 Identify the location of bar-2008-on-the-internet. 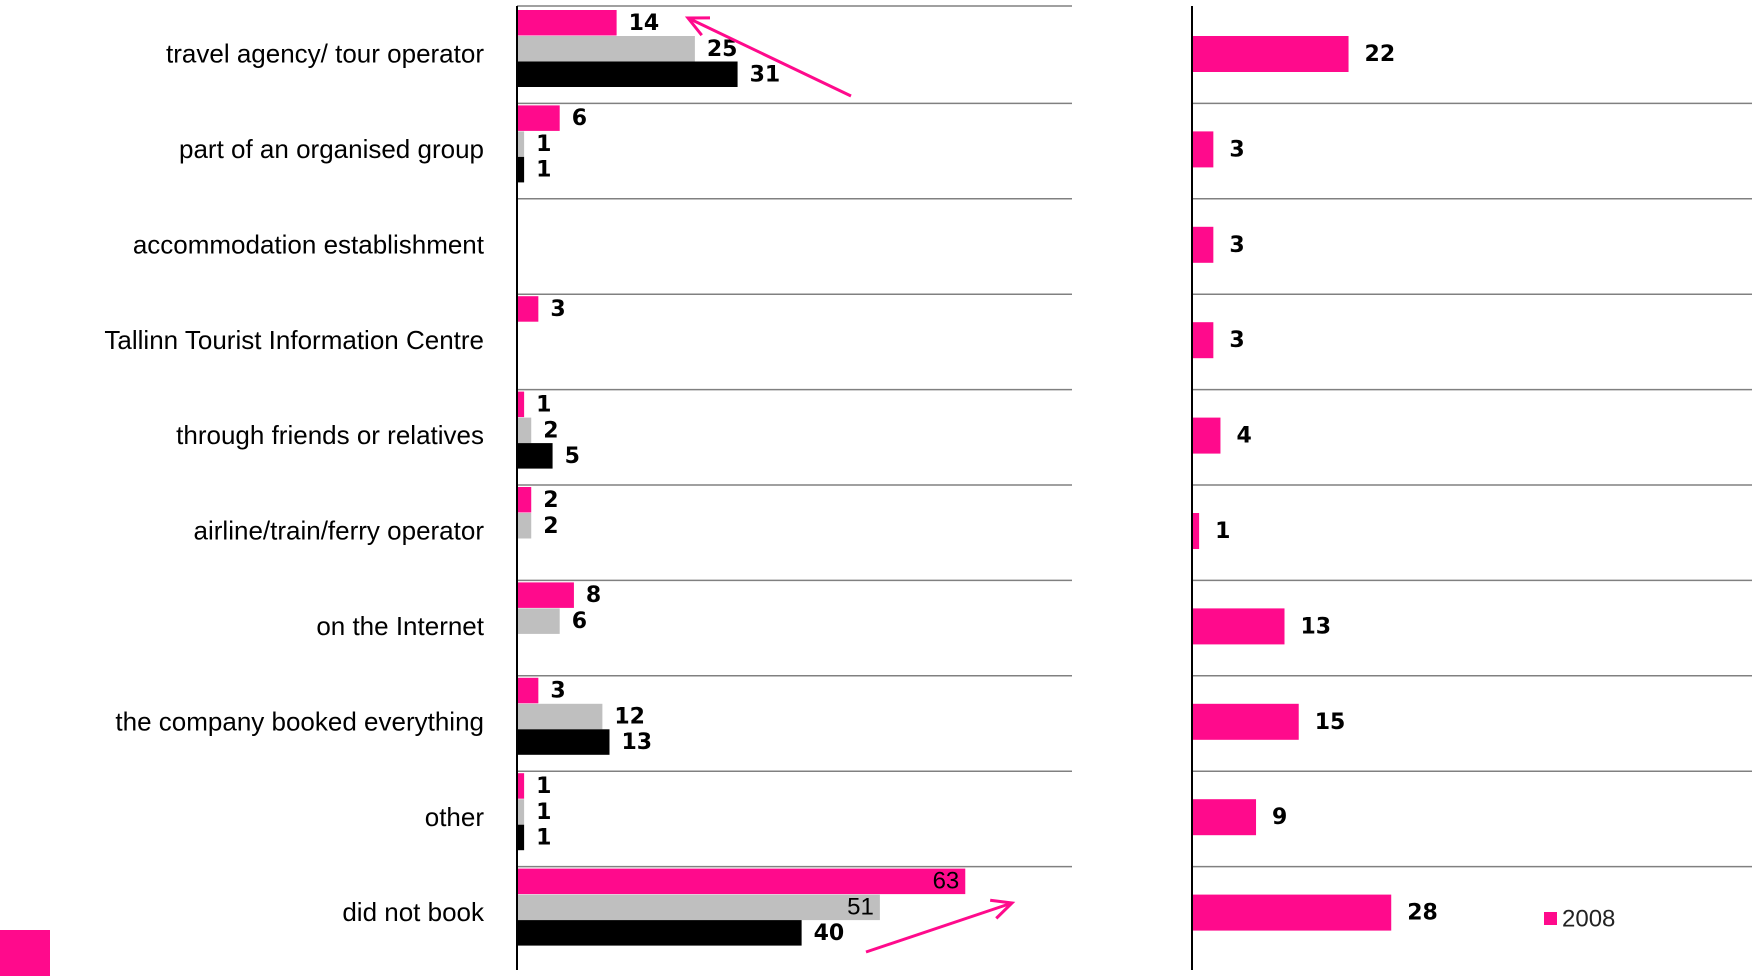
(1238, 626).